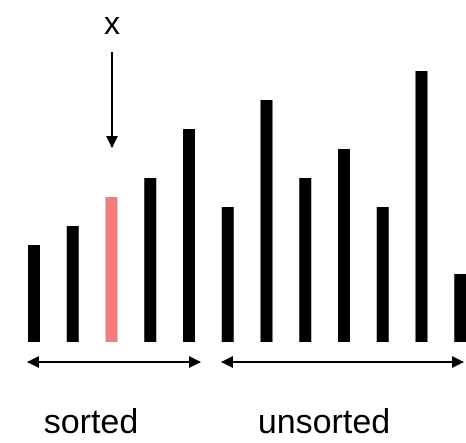 This screenshot has width=466, height=443. What do you see at coordinates (91, 422) in the screenshot?
I see `sorted-label: sorted` at bounding box center [91, 422].